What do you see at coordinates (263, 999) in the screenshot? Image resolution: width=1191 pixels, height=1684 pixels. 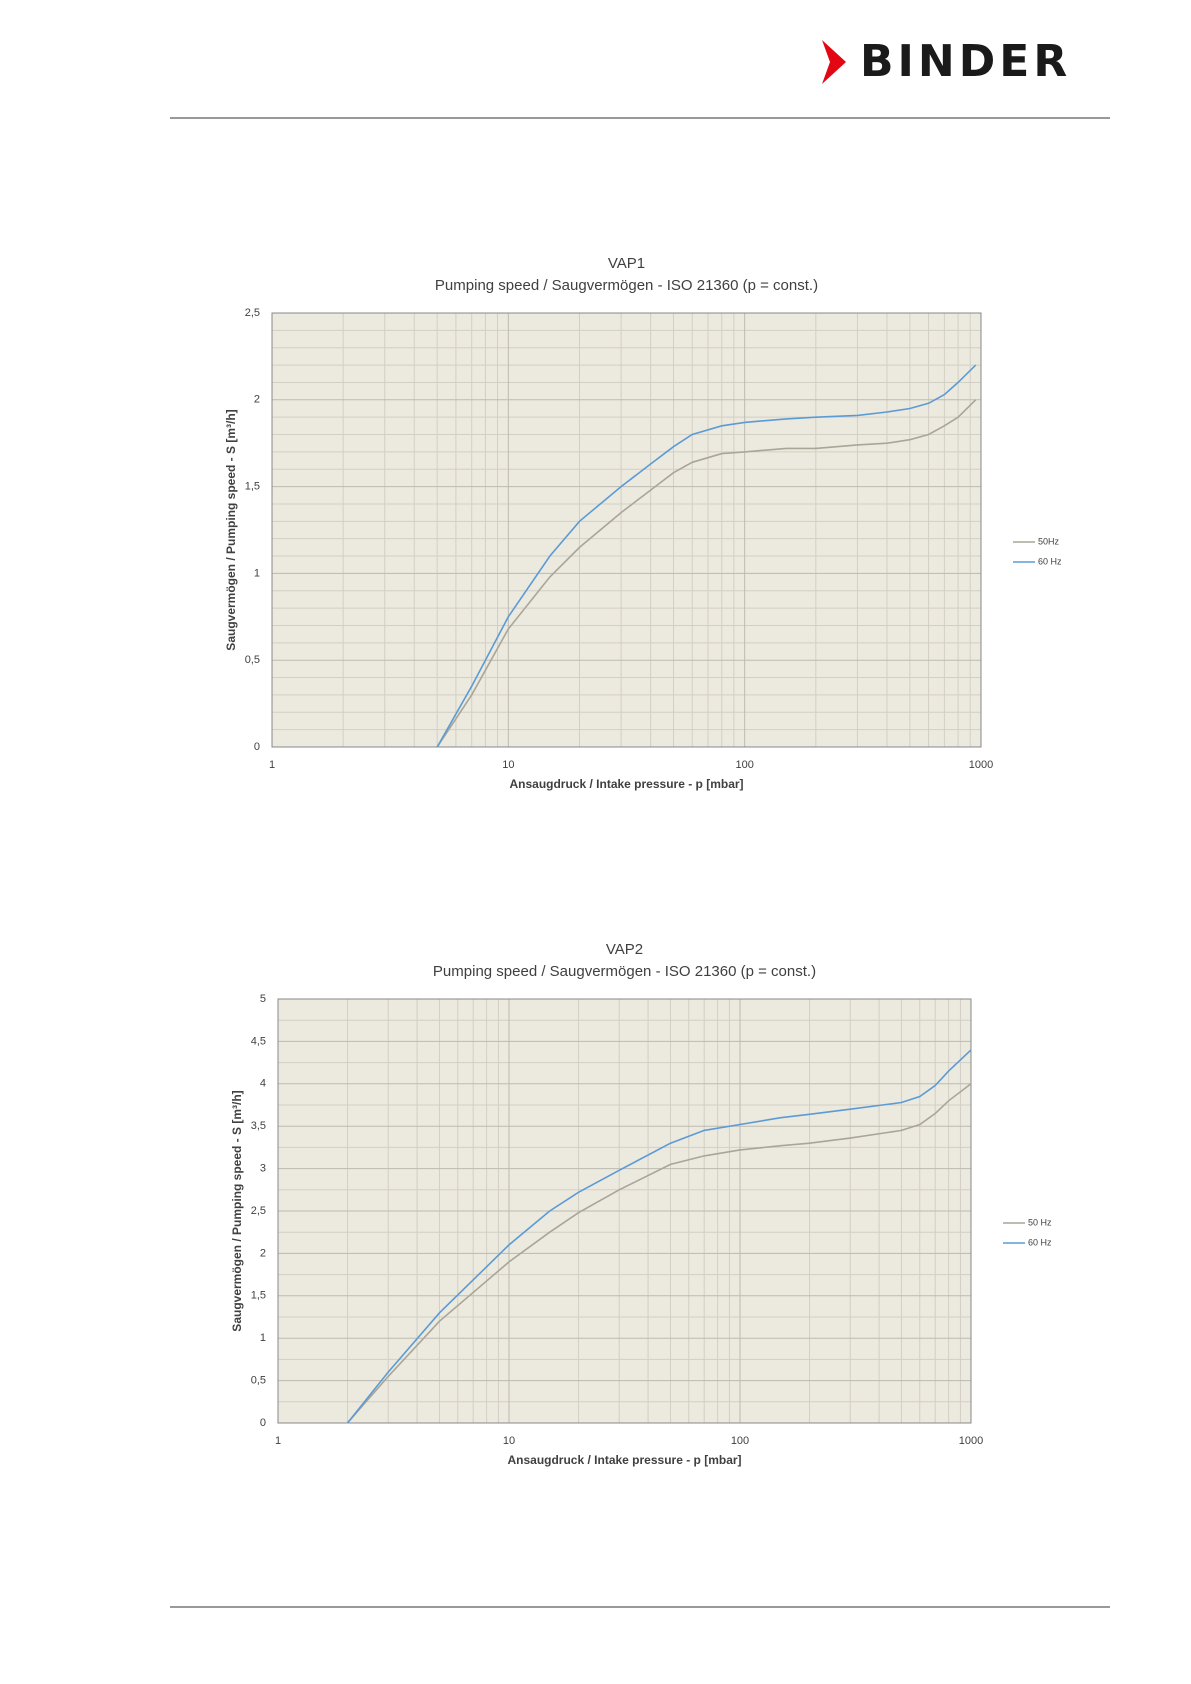 I see `y-tick-label: 5` at bounding box center [263, 999].